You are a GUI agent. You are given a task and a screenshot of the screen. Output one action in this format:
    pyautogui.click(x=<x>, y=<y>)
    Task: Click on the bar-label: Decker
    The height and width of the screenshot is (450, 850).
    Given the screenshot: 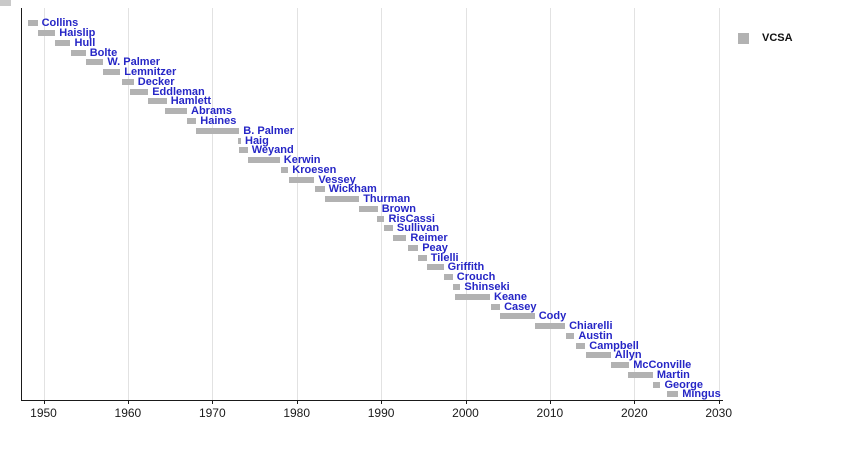 What is the action you would take?
    pyautogui.click(x=156, y=81)
    